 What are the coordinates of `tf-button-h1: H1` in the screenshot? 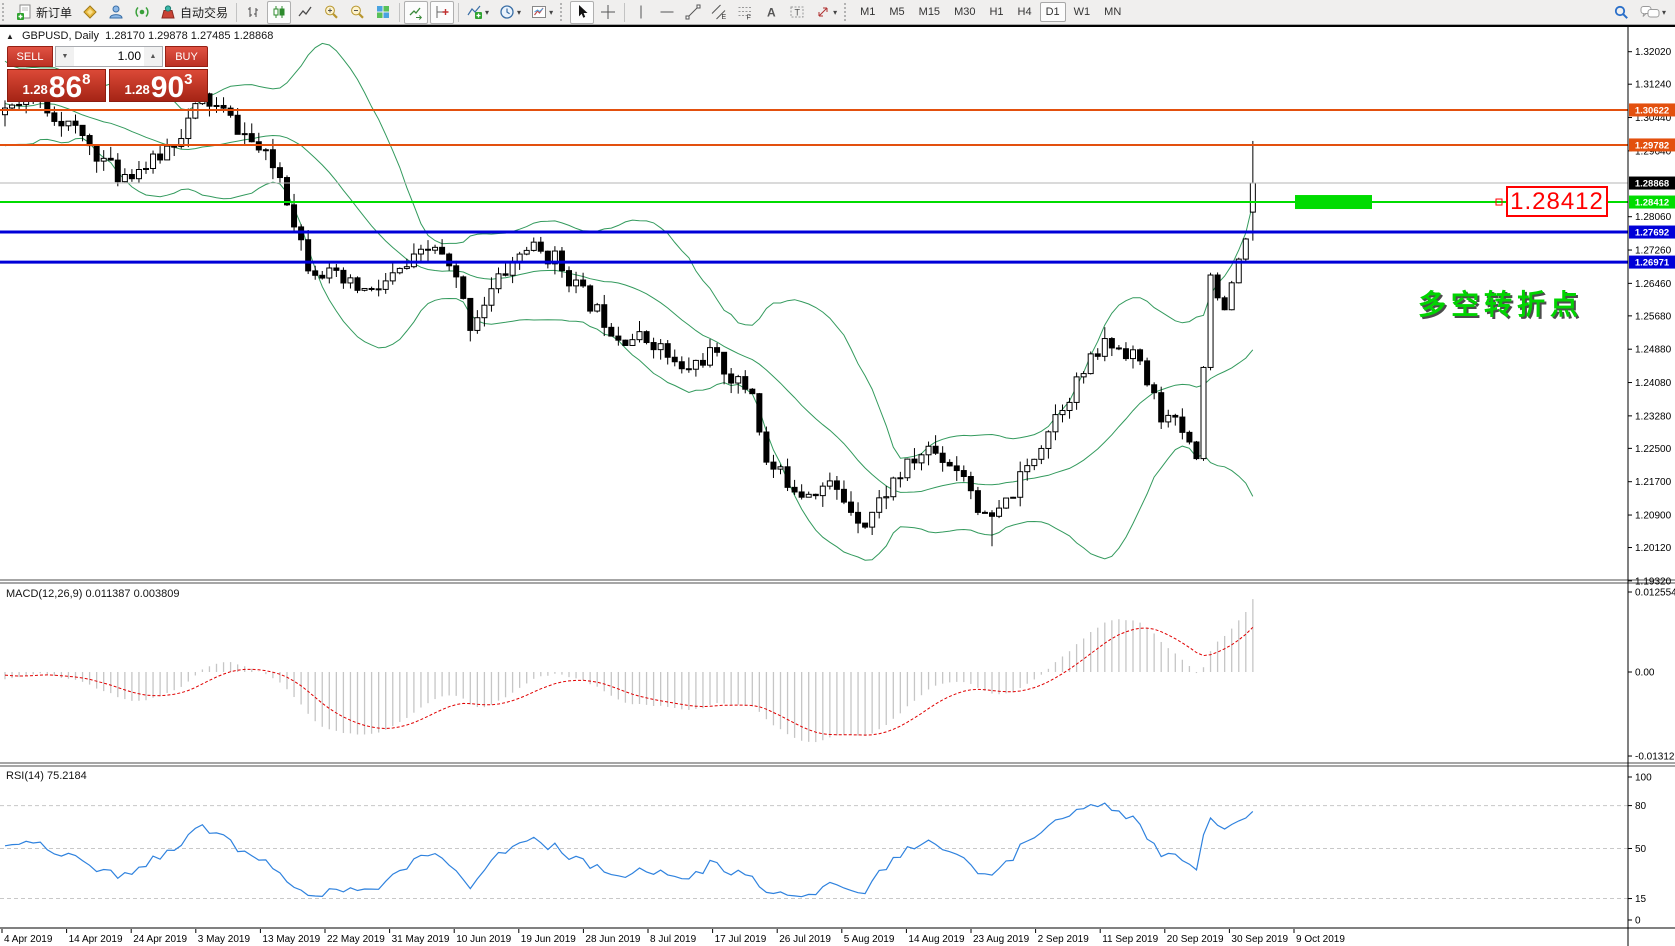 It's located at (996, 12).